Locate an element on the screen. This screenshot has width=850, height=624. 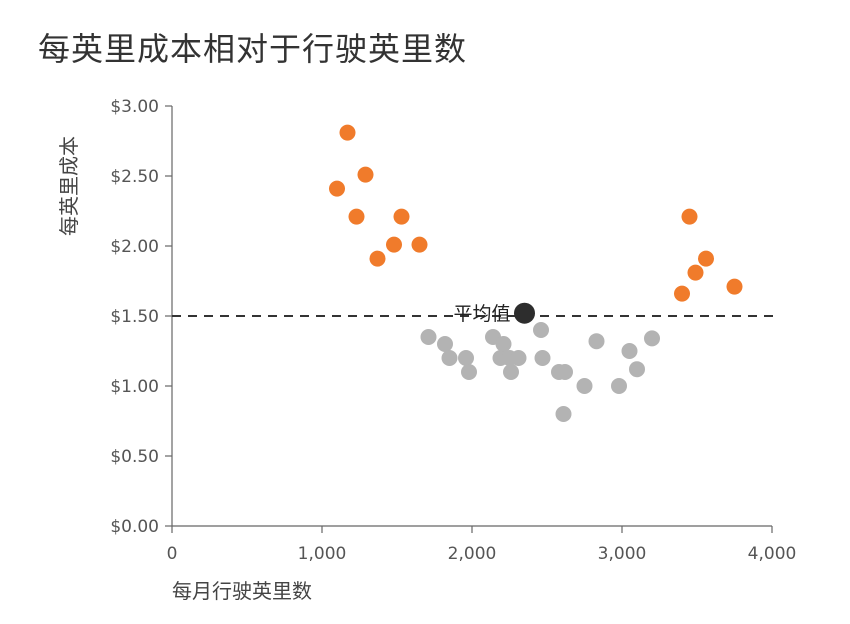
y-tick-label: $0.50 is located at coordinates (134, 457).